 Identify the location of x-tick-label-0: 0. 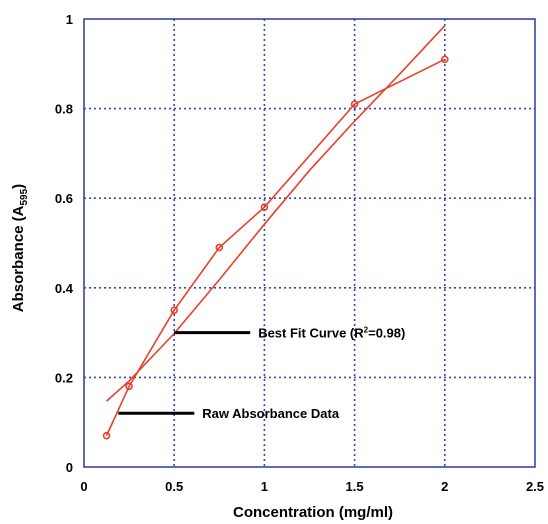
(83, 486).